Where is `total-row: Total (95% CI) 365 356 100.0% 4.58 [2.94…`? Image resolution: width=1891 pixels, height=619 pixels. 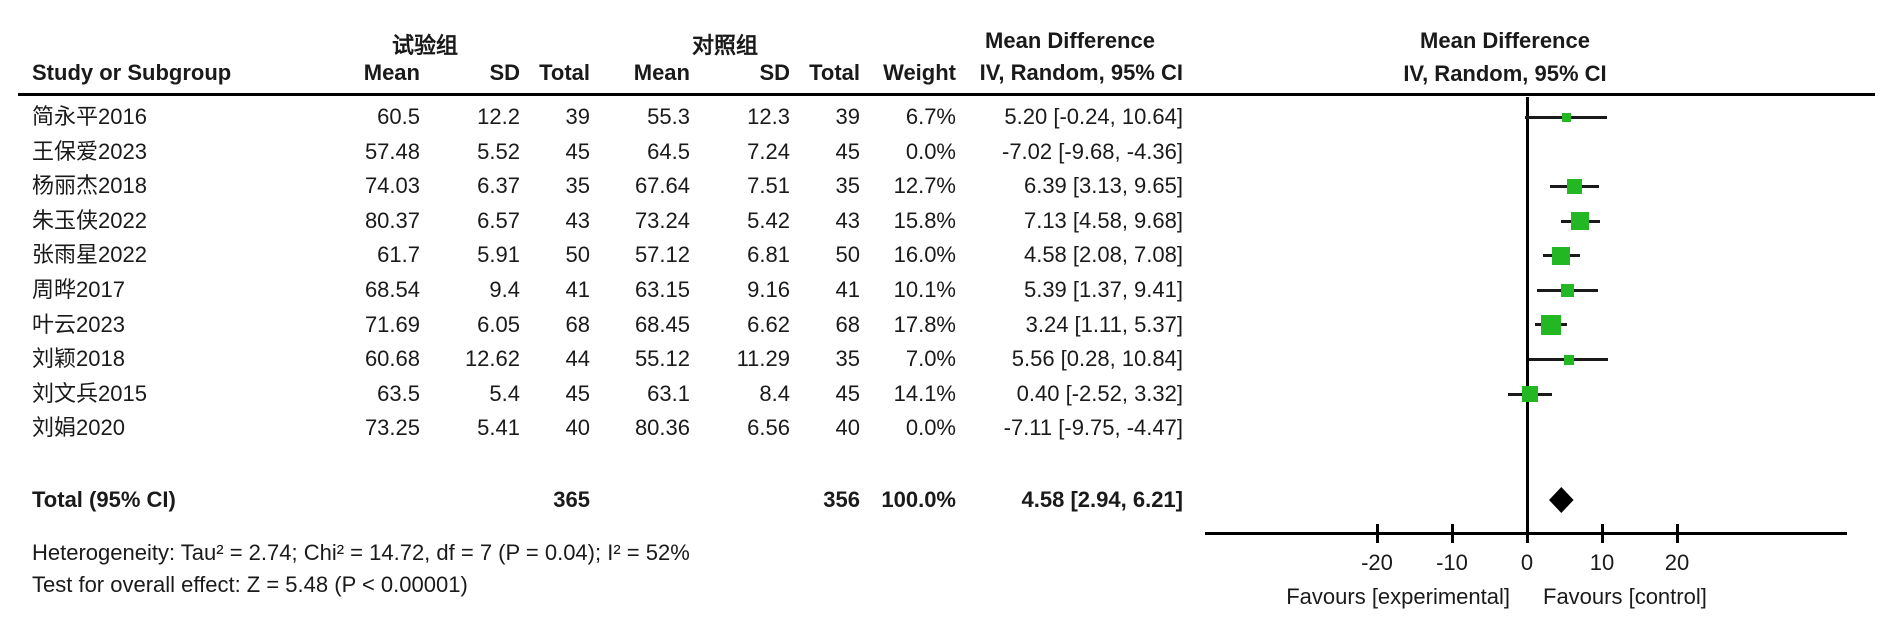
total-row: Total (95% CI) 365 356 100.0% 4.58 [2.94… is located at coordinates (607, 500).